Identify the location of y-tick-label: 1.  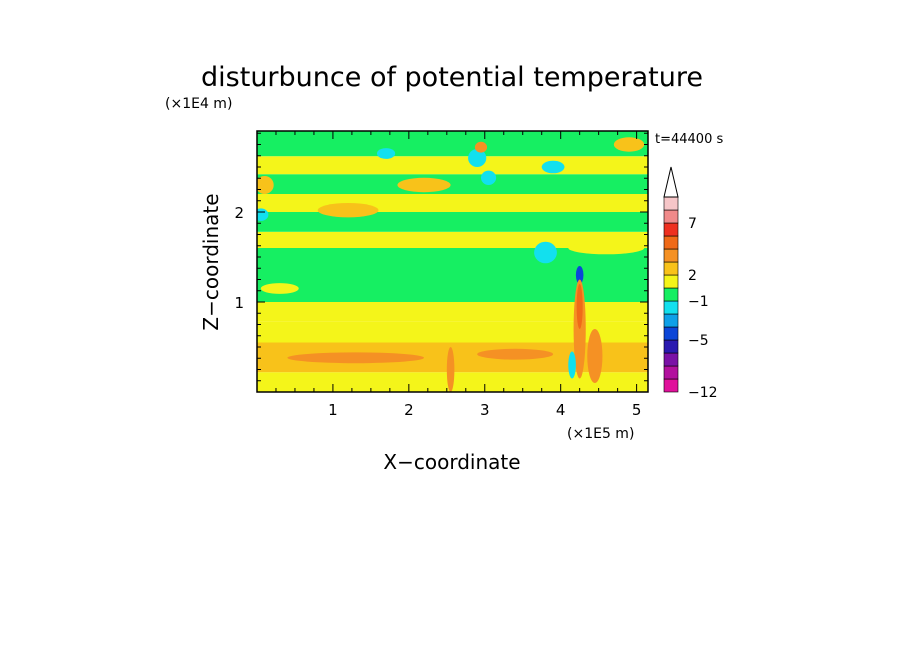
(239, 303).